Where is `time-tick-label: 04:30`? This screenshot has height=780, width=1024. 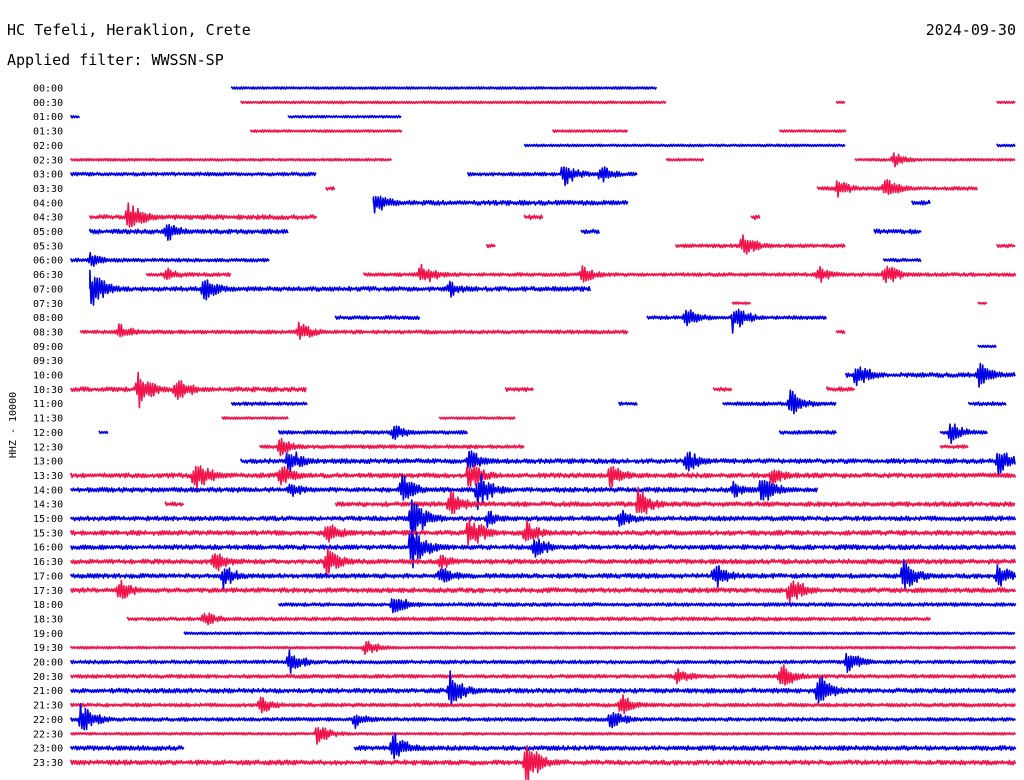
time-tick-label: 04:30 is located at coordinates (48, 218).